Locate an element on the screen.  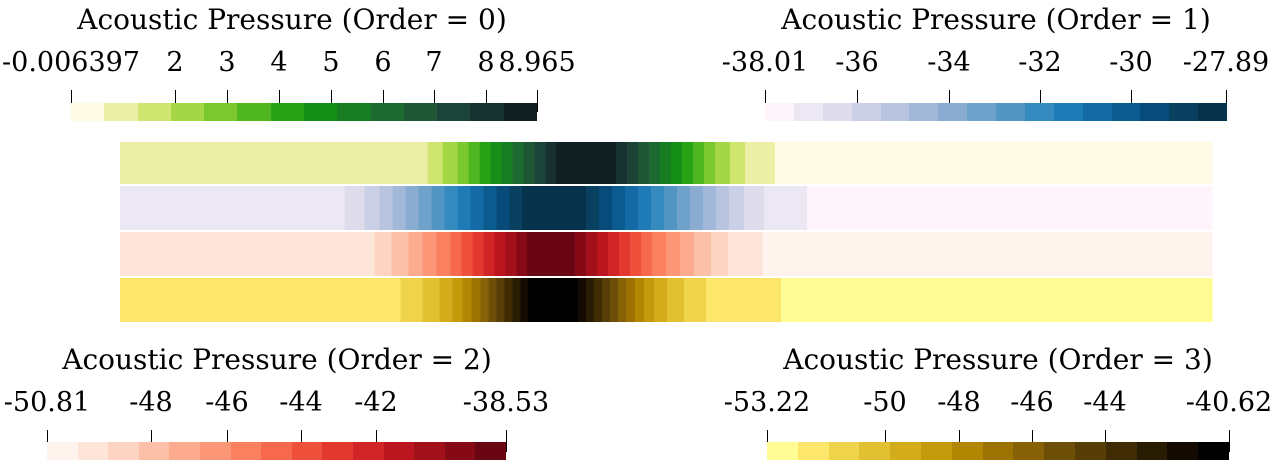
tick-label: -44 is located at coordinates (1104, 403).